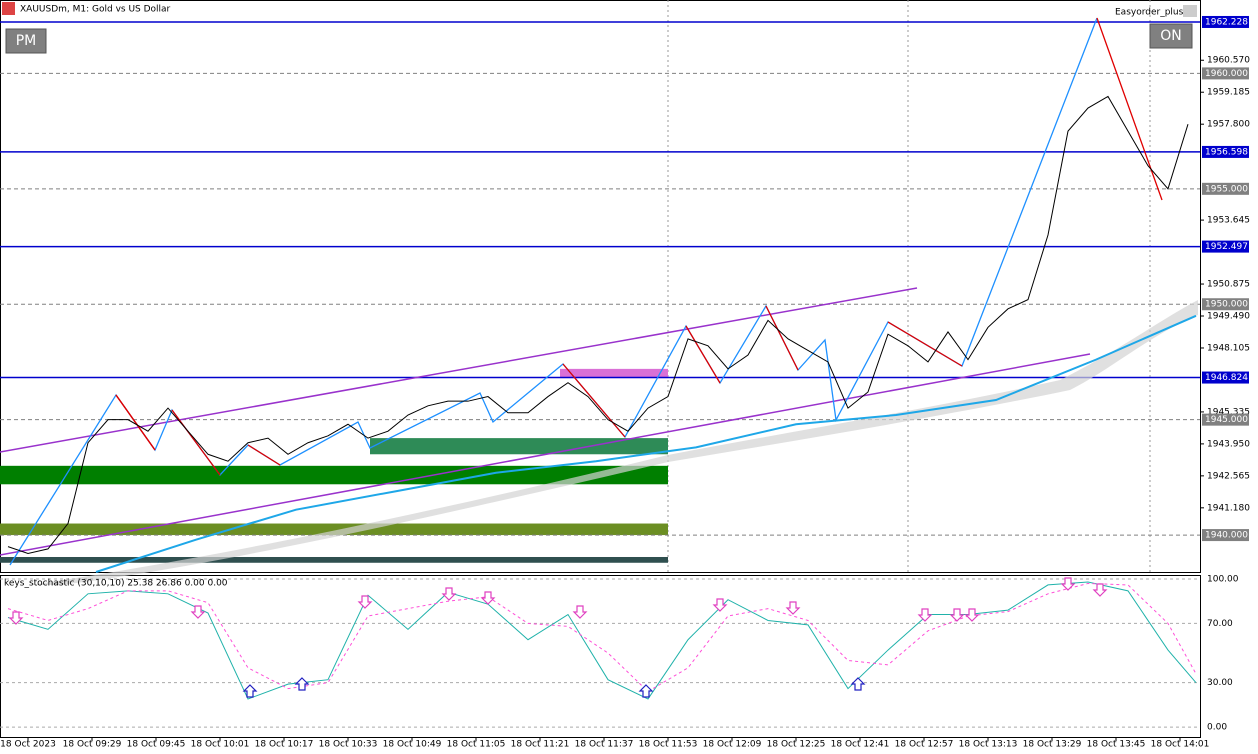 Image resolution: width=1258 pixels, height=754 pixels. What do you see at coordinates (1228, 317) in the screenshot?
I see `y-tick-label: 1949.490` at bounding box center [1228, 317].